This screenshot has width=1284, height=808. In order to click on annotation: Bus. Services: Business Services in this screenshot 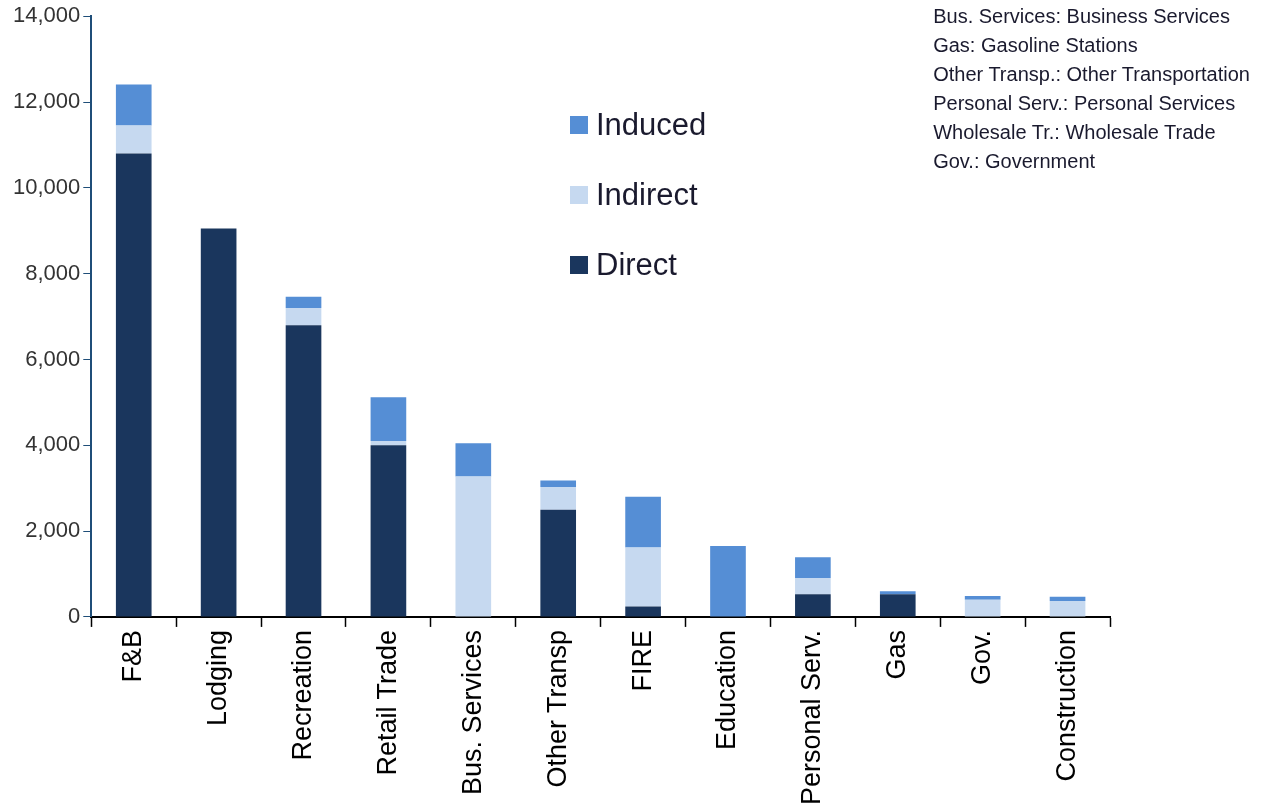, I will do `click(1082, 16)`.